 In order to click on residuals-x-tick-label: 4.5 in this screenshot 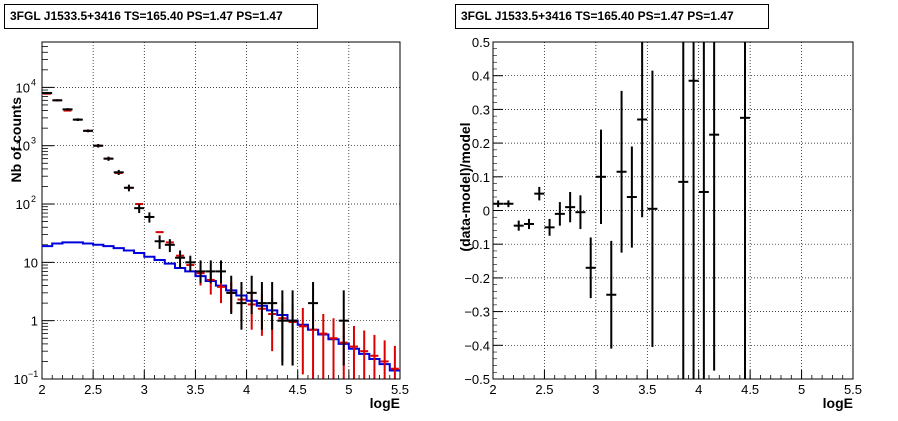, I will do `click(750, 389)`.